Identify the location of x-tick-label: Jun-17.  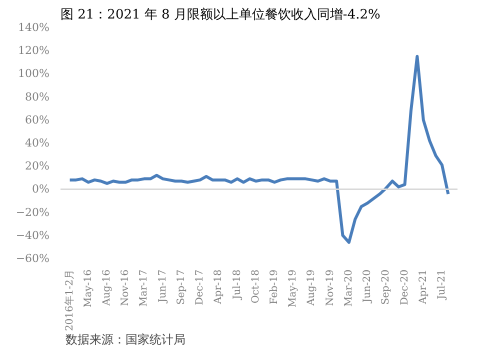
(162, 286).